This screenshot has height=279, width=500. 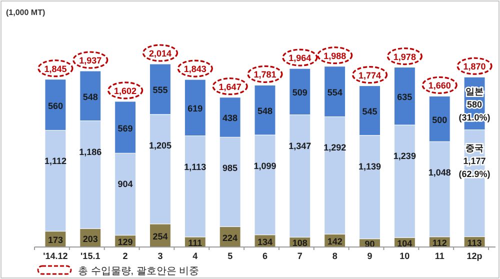 I want to click on x-tick-label: 5, so click(x=230, y=256).